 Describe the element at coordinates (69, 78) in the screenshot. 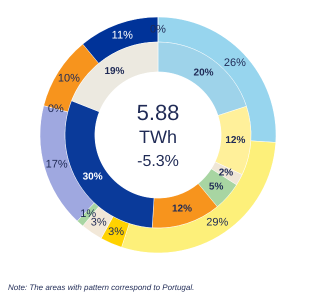

I see `data-label: 10%` at that location.